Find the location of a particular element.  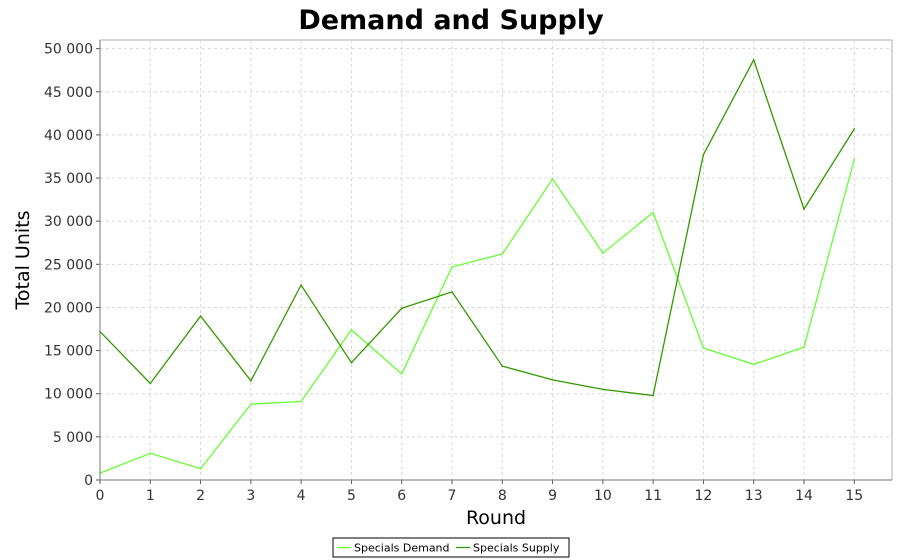

y-tick-label: 45 000 is located at coordinates (68, 93).